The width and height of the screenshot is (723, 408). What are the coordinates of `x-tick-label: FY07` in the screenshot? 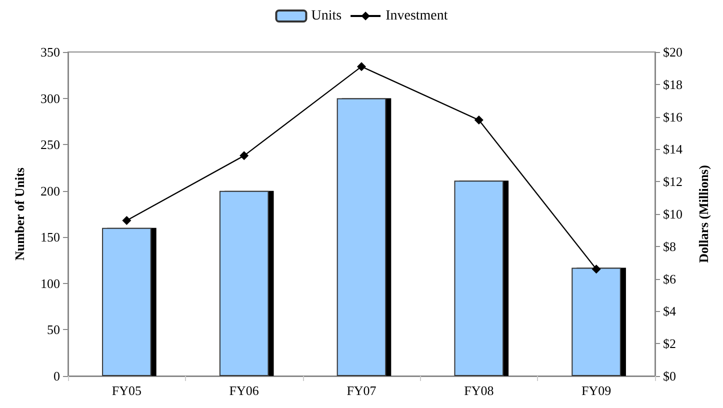 It's located at (361, 390).